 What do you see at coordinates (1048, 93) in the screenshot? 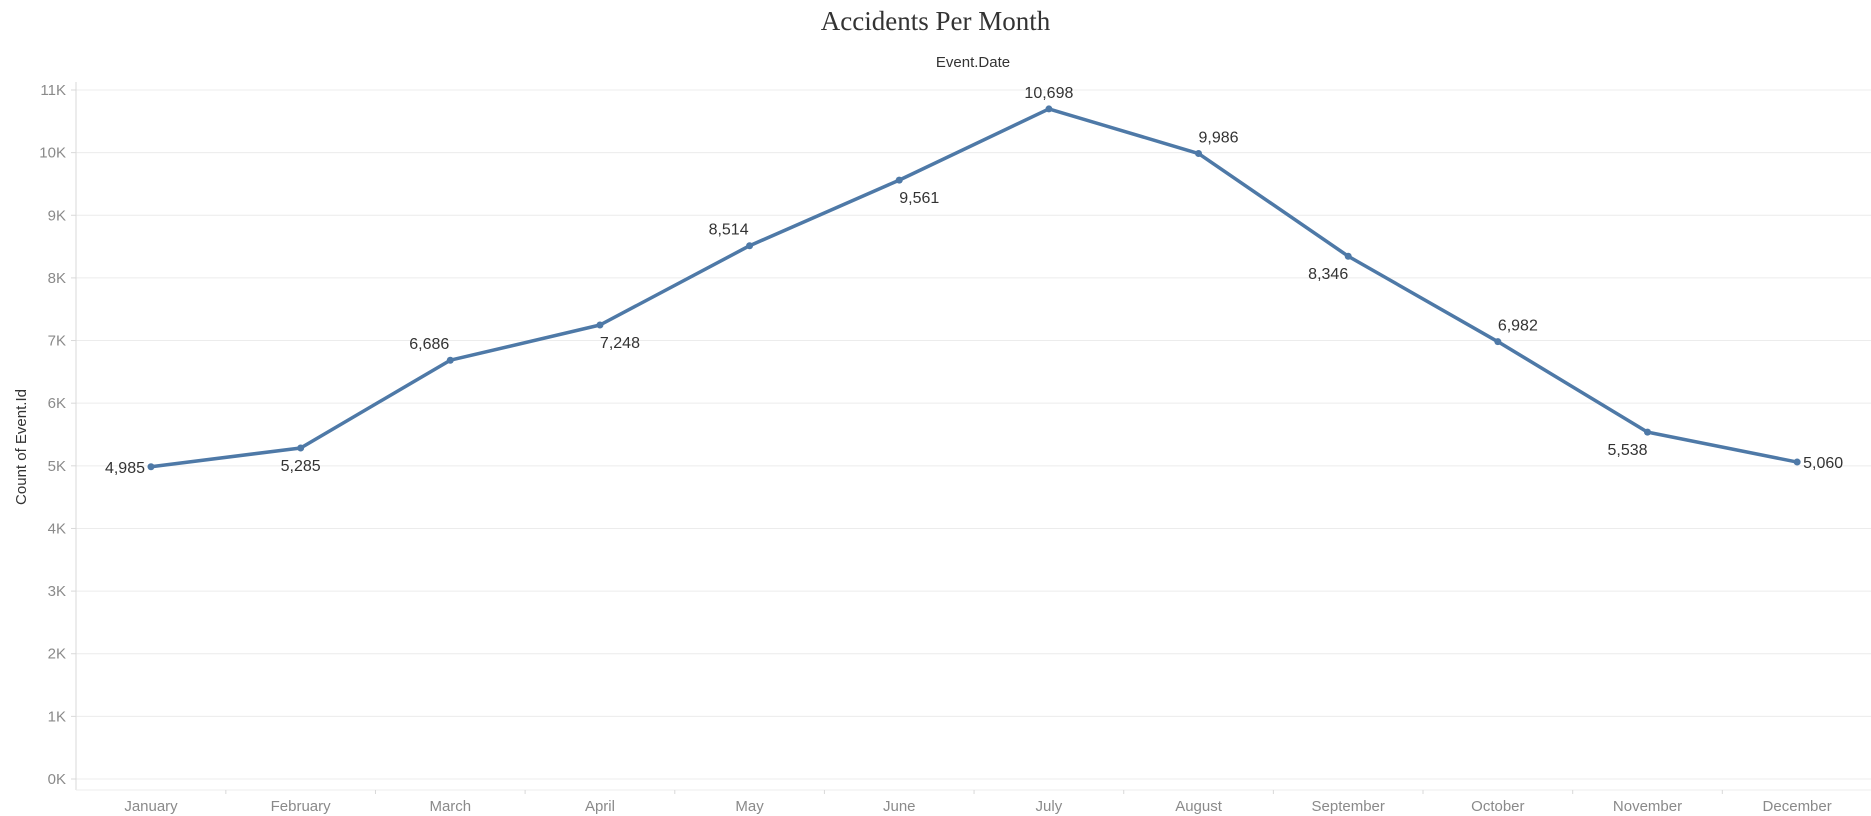
I see `data-label: 10,698` at bounding box center [1048, 93].